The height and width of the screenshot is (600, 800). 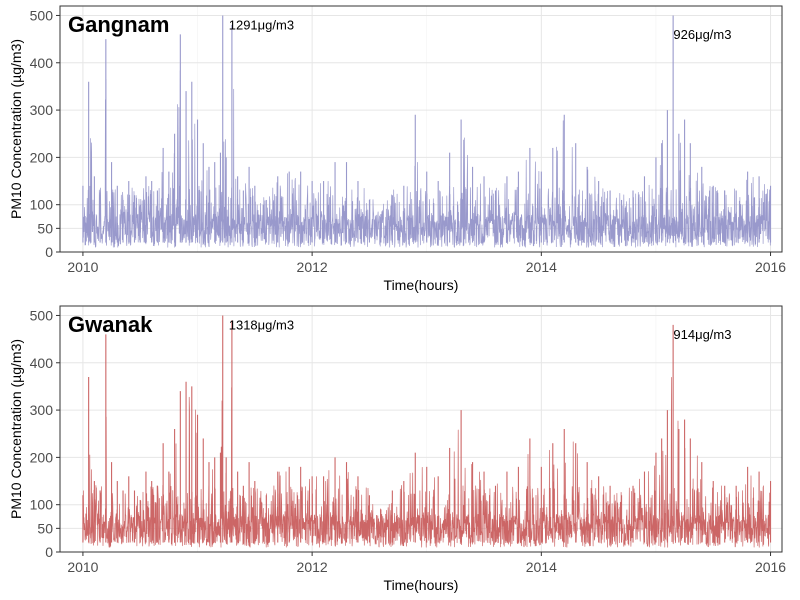 What do you see at coordinates (261, 324) in the screenshot?
I see `peak-annotation: 1318μg/m3` at bounding box center [261, 324].